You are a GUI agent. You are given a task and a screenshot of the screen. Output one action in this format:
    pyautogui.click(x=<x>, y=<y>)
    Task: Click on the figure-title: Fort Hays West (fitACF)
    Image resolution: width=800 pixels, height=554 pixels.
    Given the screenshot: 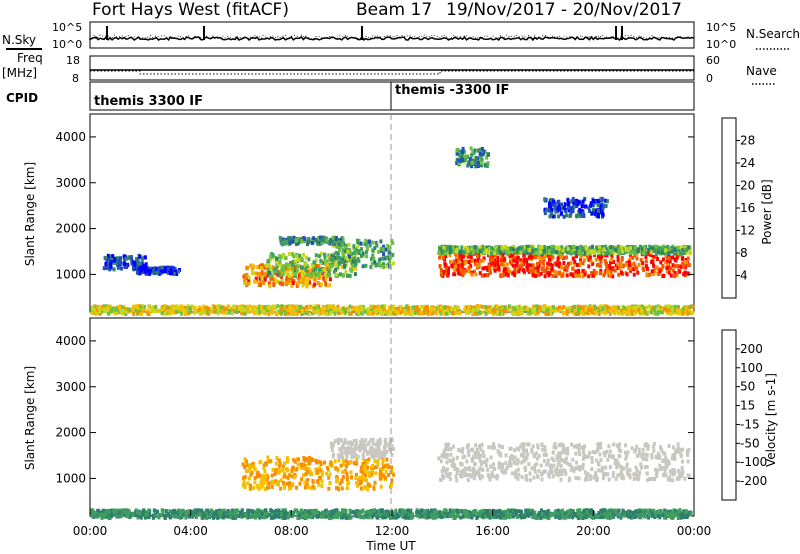 What is the action you would take?
    pyautogui.click(x=190, y=10)
    